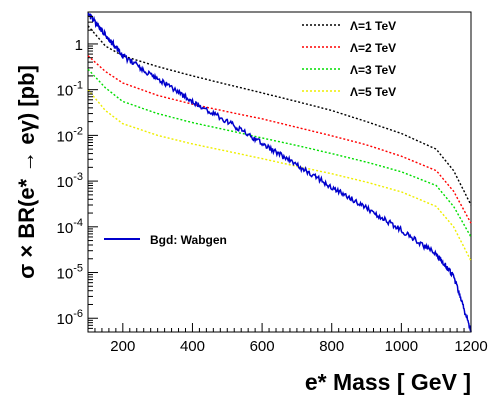 This screenshot has width=498, height=403. Describe the element at coordinates (470, 346) in the screenshot. I see `x-tick-label: 1200` at that location.